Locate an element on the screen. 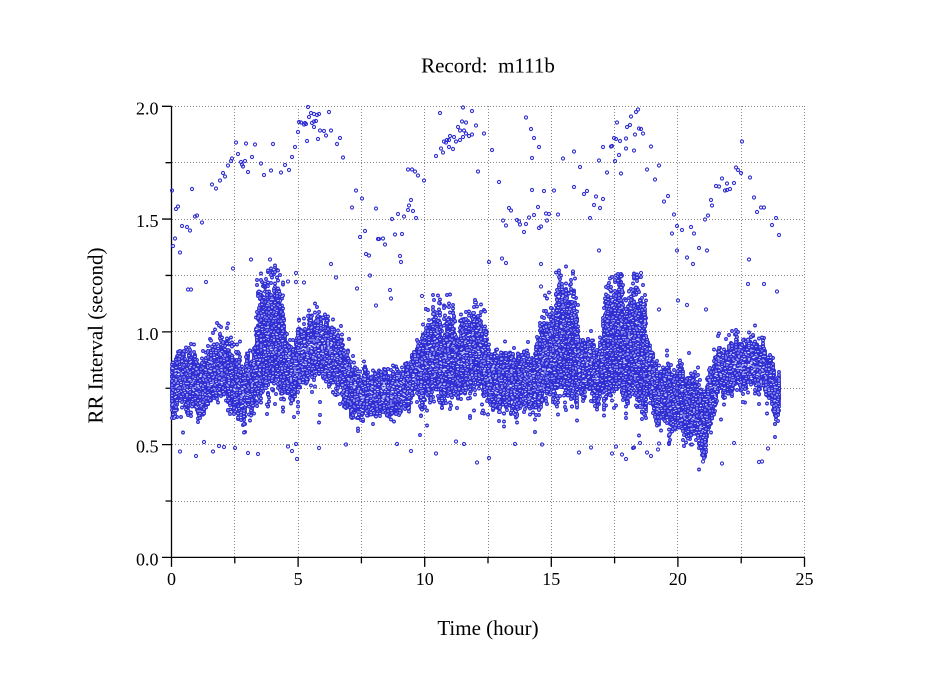 This screenshot has width=949, height=697. svg-text: Time (hour) is located at coordinates (487, 628).